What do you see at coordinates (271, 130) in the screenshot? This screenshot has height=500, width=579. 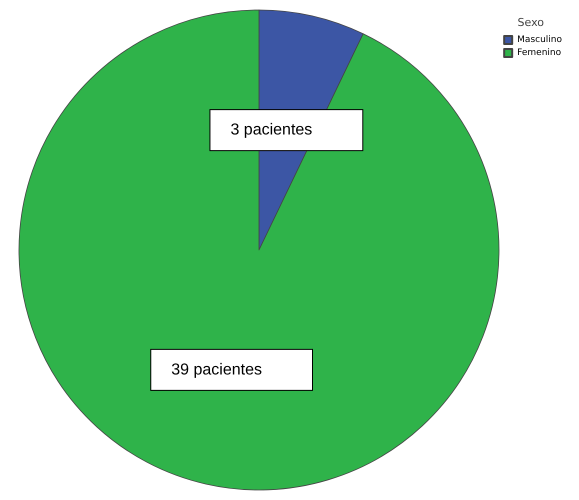 I see `data-label: 3 pacientes` at bounding box center [271, 130].